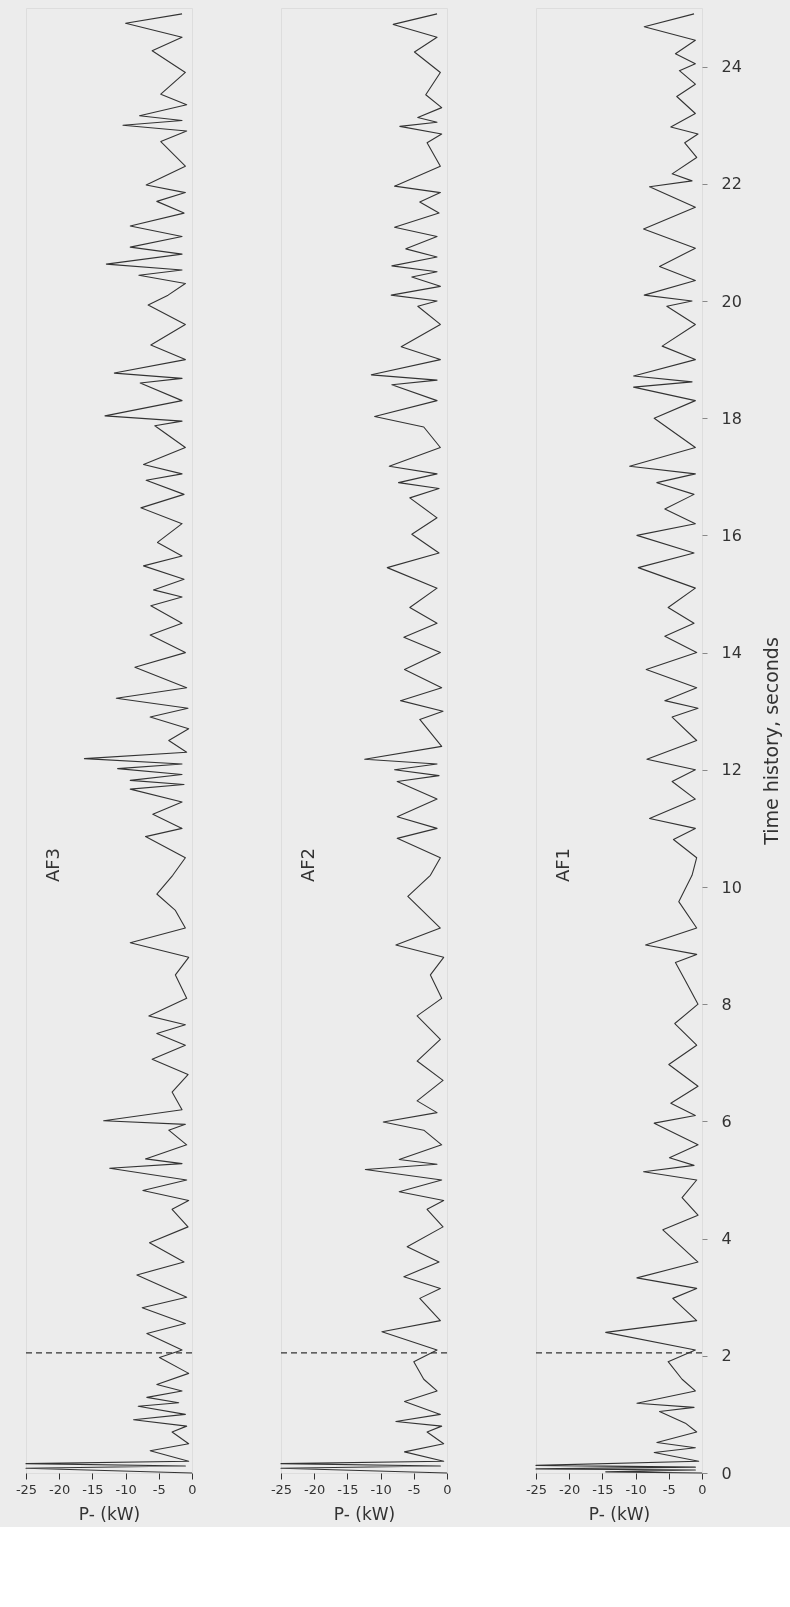 Image resolution: width=790 pixels, height=1607 pixels. What do you see at coordinates (726, 1121) in the screenshot?
I see `y-tick-label: 6` at bounding box center [726, 1121].